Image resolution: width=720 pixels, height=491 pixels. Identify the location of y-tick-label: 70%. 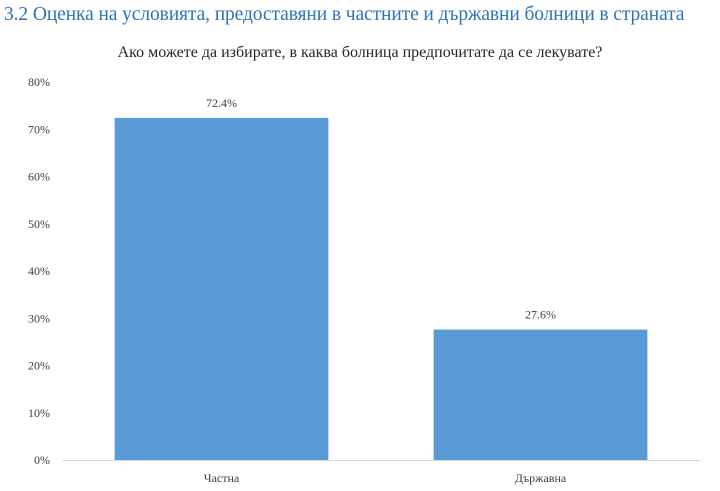
(39, 129).